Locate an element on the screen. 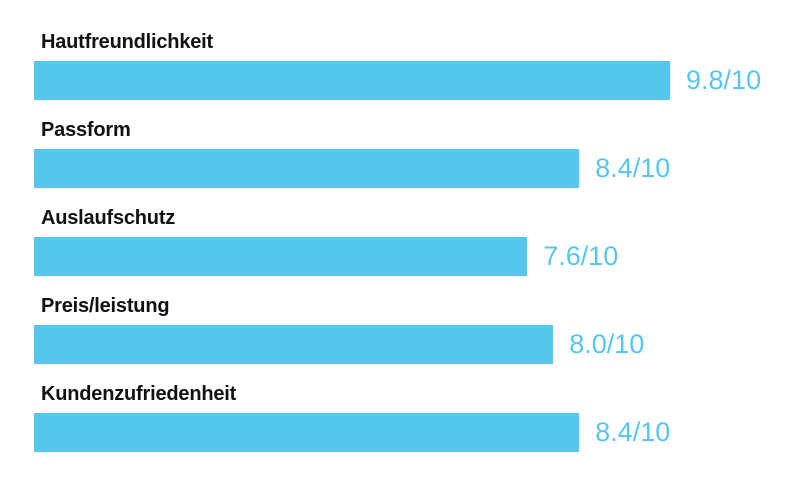 The height and width of the screenshot is (500, 800). bar-group: Preis/leistung 8.0/10 is located at coordinates (417, 329).